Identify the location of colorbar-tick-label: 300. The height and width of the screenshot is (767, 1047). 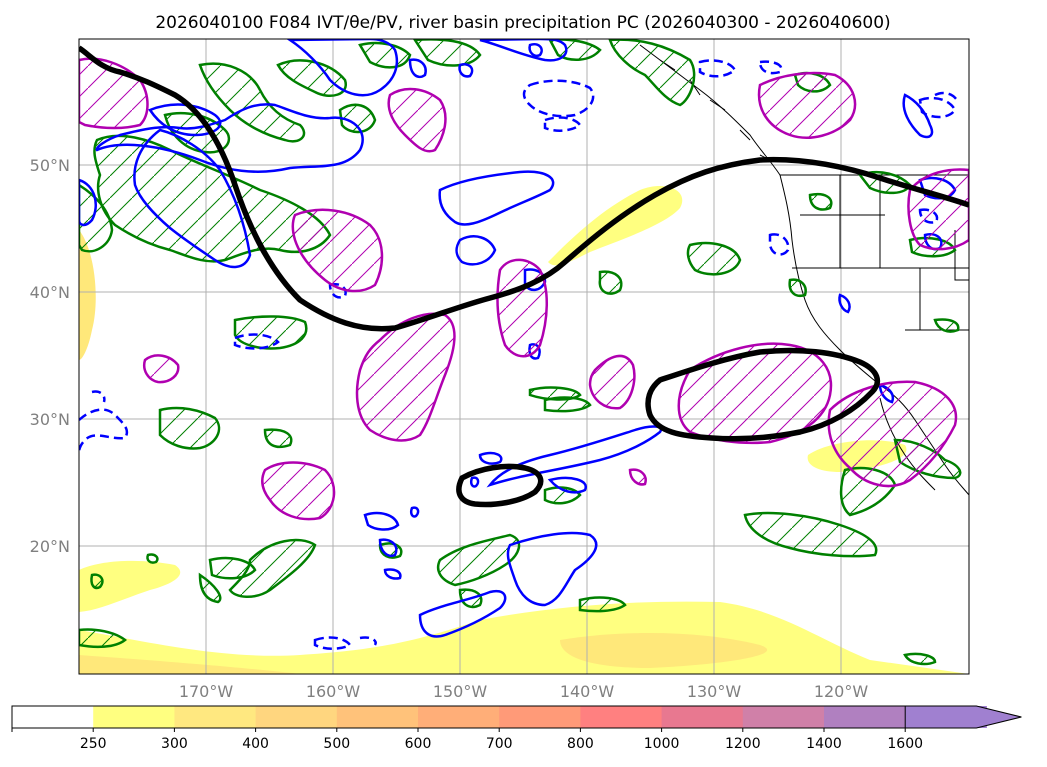
(174, 744).